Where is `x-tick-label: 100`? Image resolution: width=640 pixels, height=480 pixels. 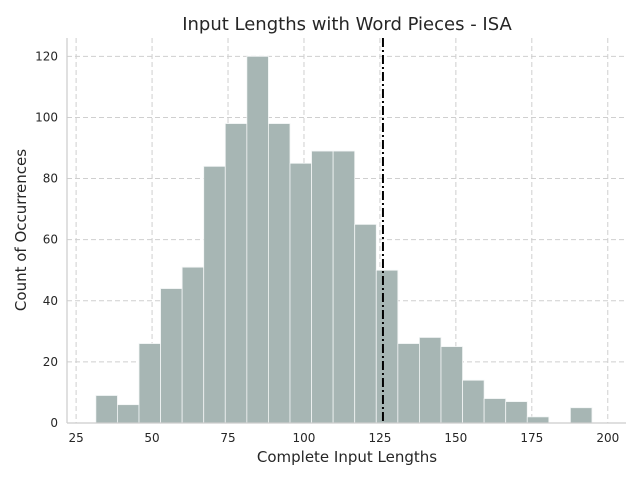
x-tick-label: 100 is located at coordinates (304, 438).